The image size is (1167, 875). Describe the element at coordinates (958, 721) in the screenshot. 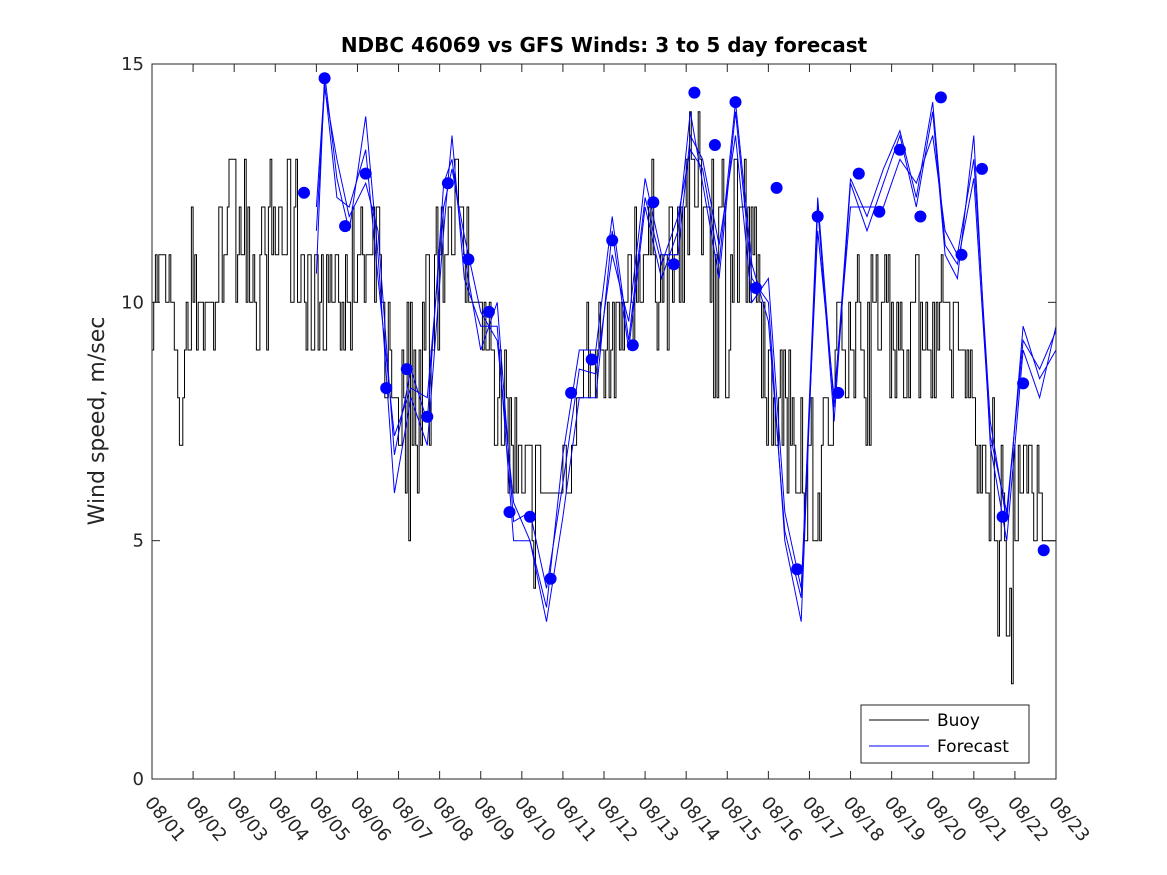

I see `legend-buoy-label: Buoy` at that location.